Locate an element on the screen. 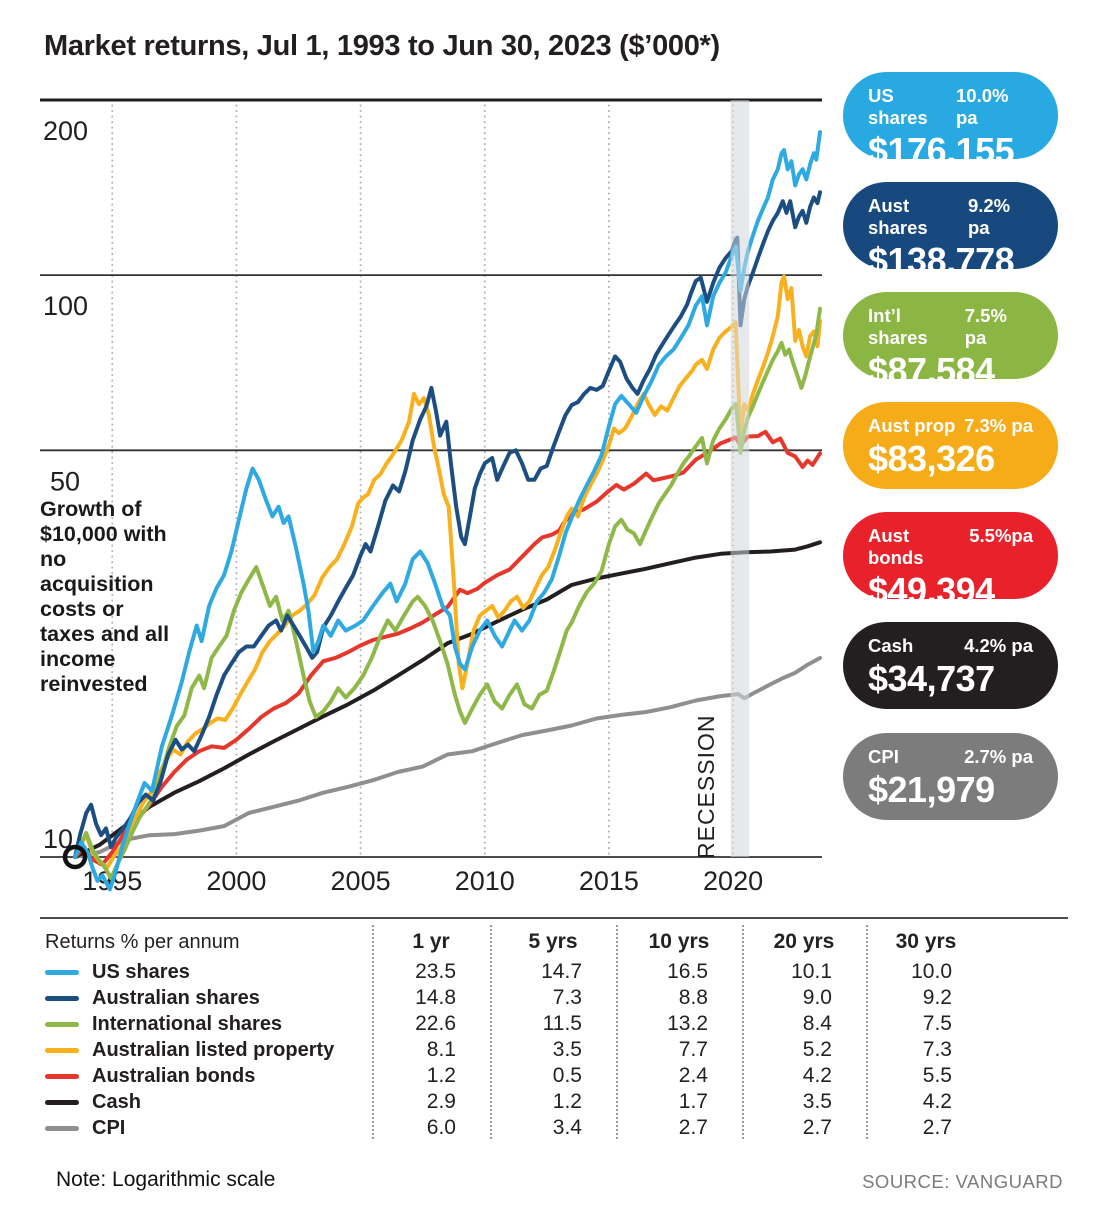 This screenshot has width=1108, height=1228. legend-line-intl-shares-icon is located at coordinates (62, 1024).